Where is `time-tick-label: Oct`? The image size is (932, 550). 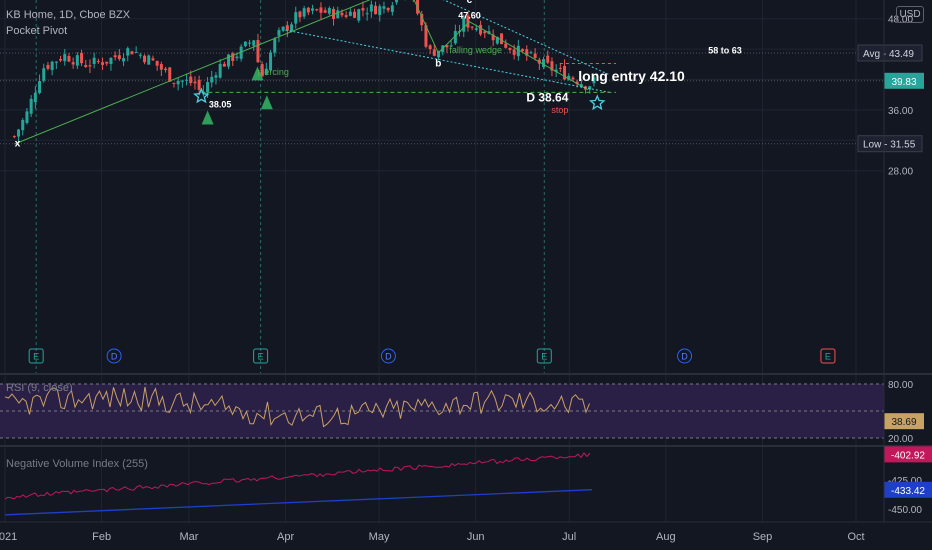
time-tick-label: Oct is located at coordinates (855, 537).